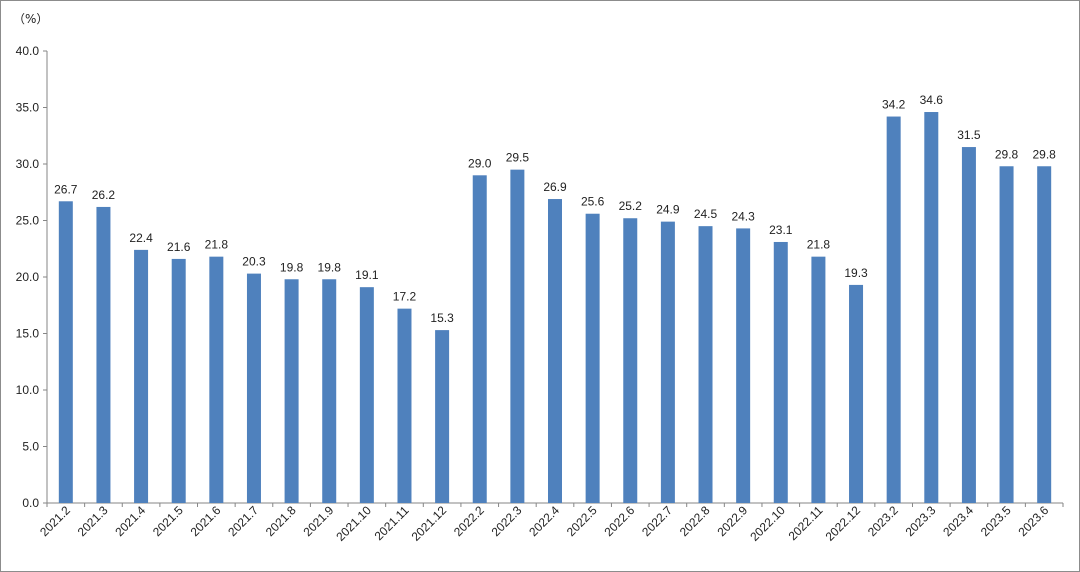  I want to click on x-tick-label: 2021.9, so click(318, 521).